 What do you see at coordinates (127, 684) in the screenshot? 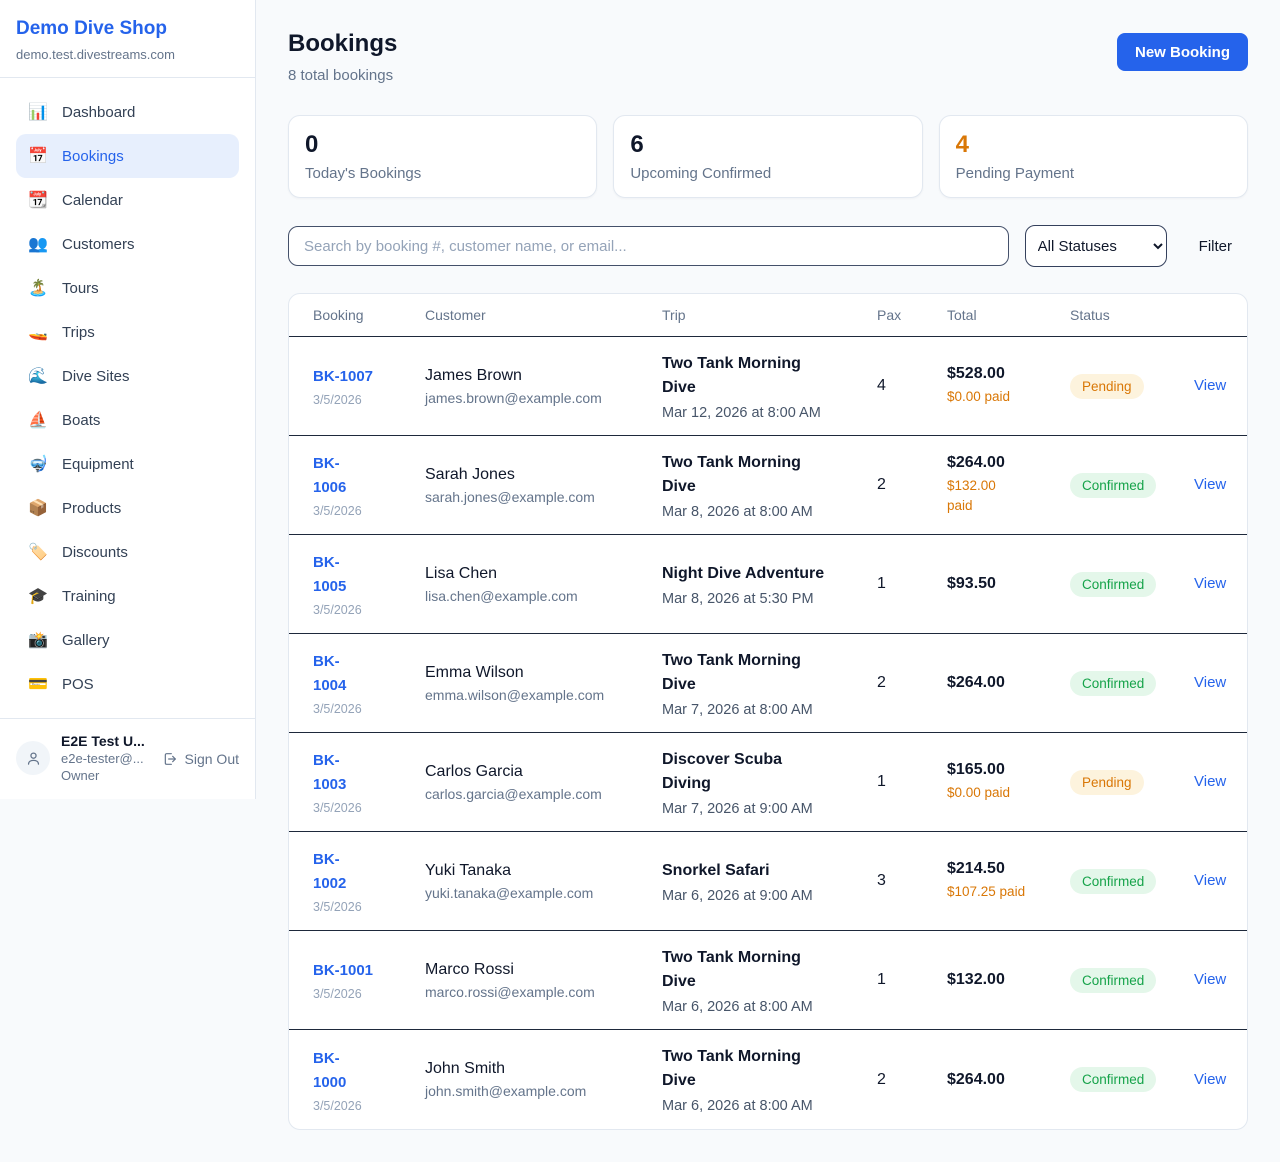
I see `sidebar-item-pos: 💳 POS` at bounding box center [127, 684].